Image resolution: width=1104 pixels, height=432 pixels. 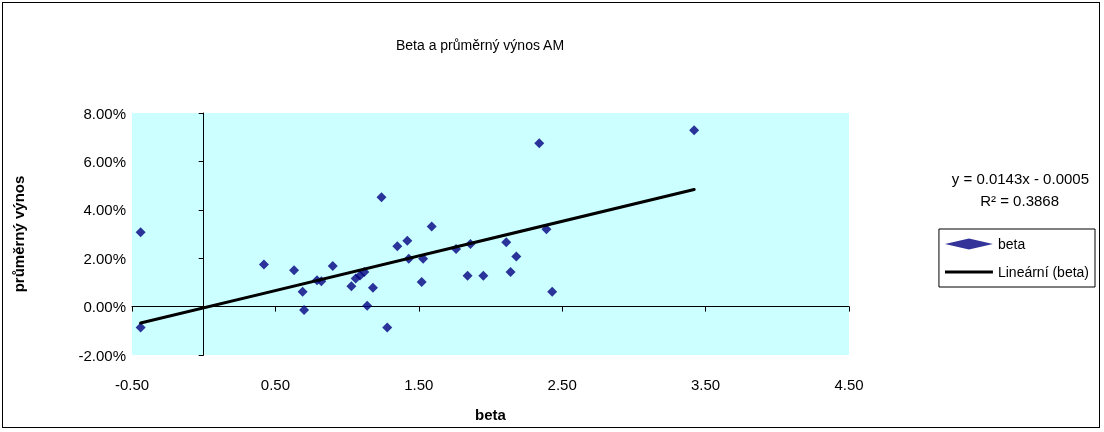 I want to click on y-tick-label: 8.00%, so click(x=104, y=113).